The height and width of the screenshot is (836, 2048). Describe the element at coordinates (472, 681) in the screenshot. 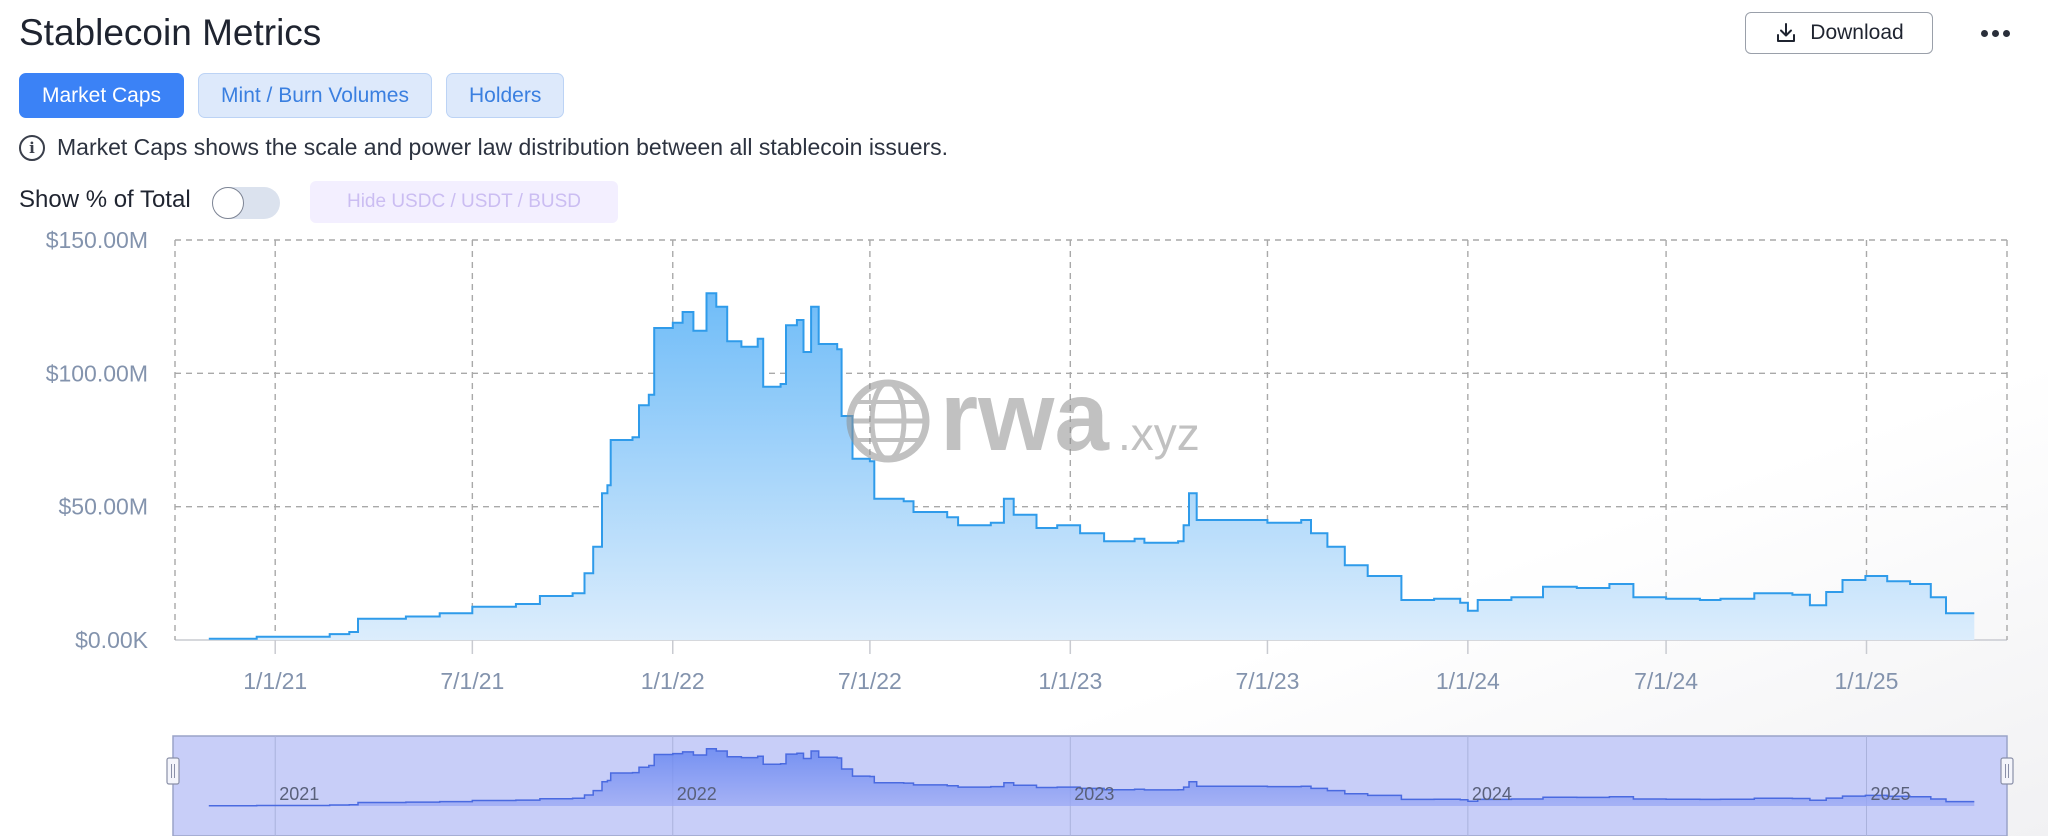

I see `x-tick-label: 7/1/21` at that location.